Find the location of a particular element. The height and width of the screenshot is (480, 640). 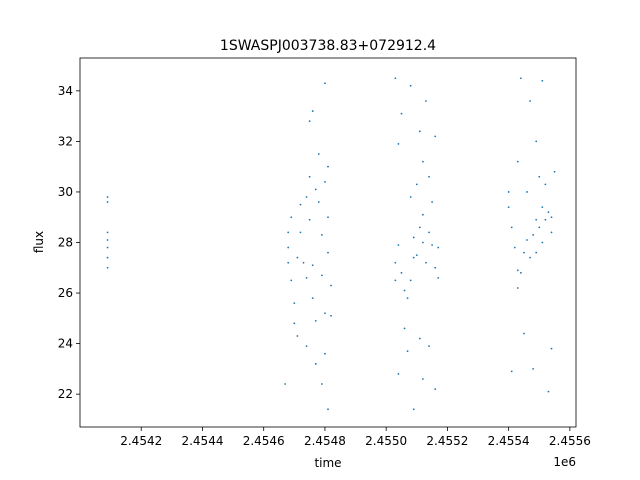

x-tick-label: 2.4550 is located at coordinates (386, 441).